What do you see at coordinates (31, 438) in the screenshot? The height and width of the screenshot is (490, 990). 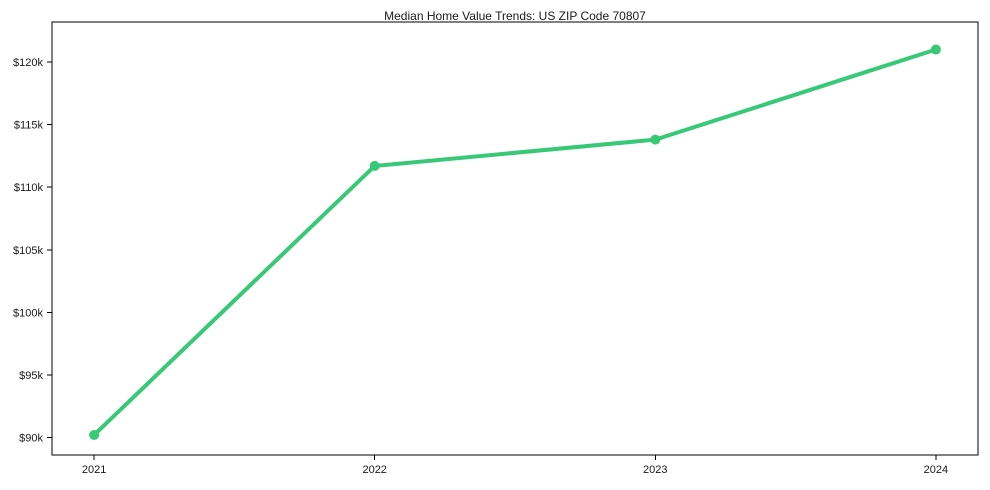 I see `y-tick-label: $90k` at bounding box center [31, 438].